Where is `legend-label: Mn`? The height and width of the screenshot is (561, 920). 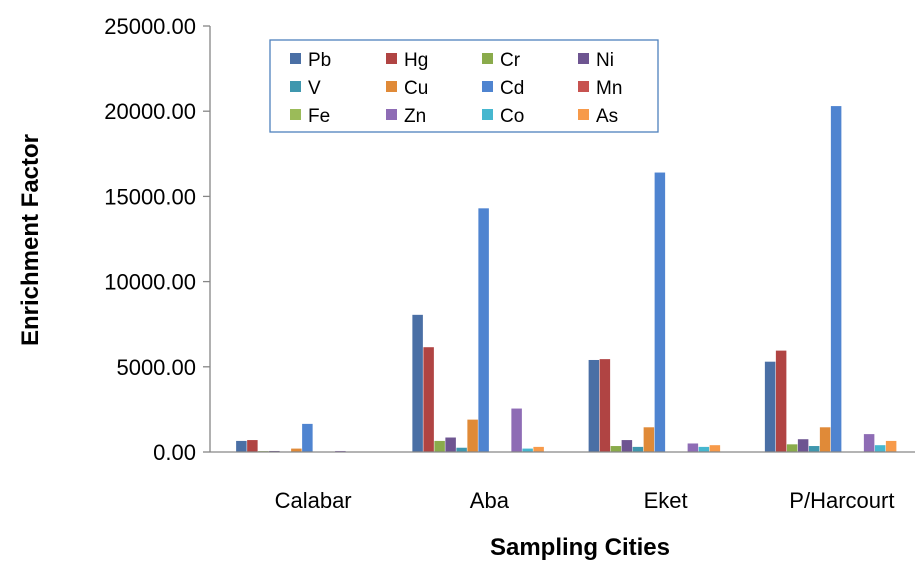 legend-label: Mn is located at coordinates (609, 88).